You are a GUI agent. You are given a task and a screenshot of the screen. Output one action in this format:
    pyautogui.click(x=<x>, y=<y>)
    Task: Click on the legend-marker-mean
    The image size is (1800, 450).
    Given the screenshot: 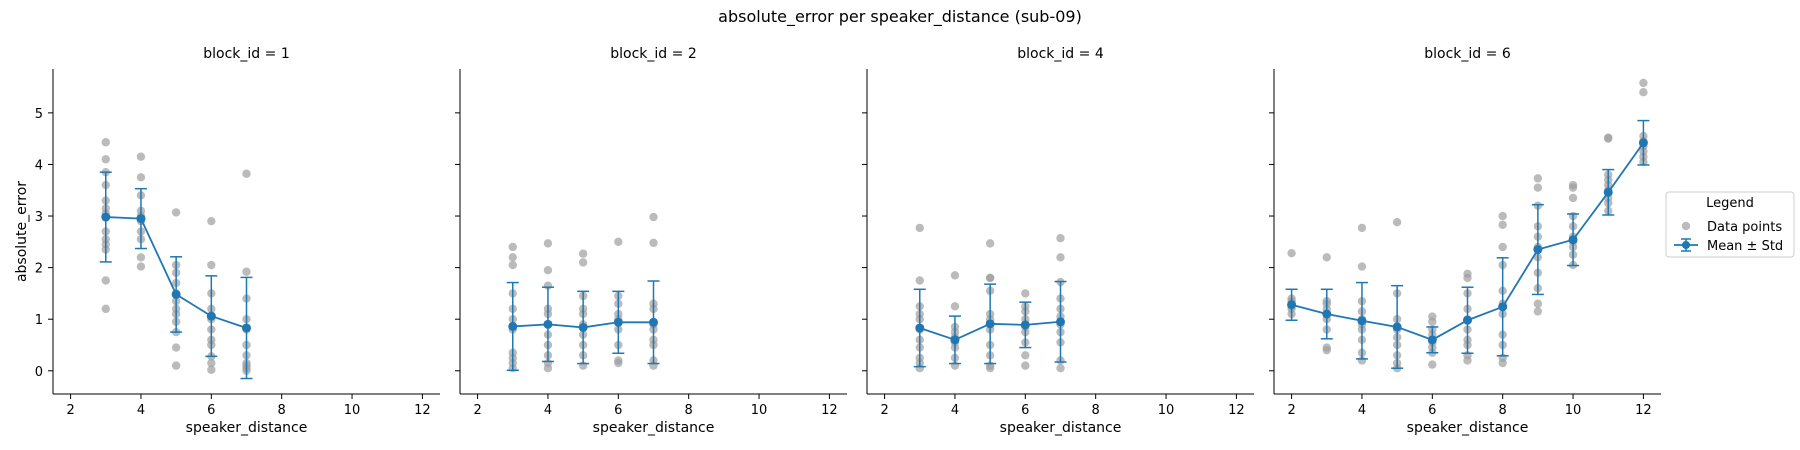 What is the action you would take?
    pyautogui.click(x=1686, y=245)
    